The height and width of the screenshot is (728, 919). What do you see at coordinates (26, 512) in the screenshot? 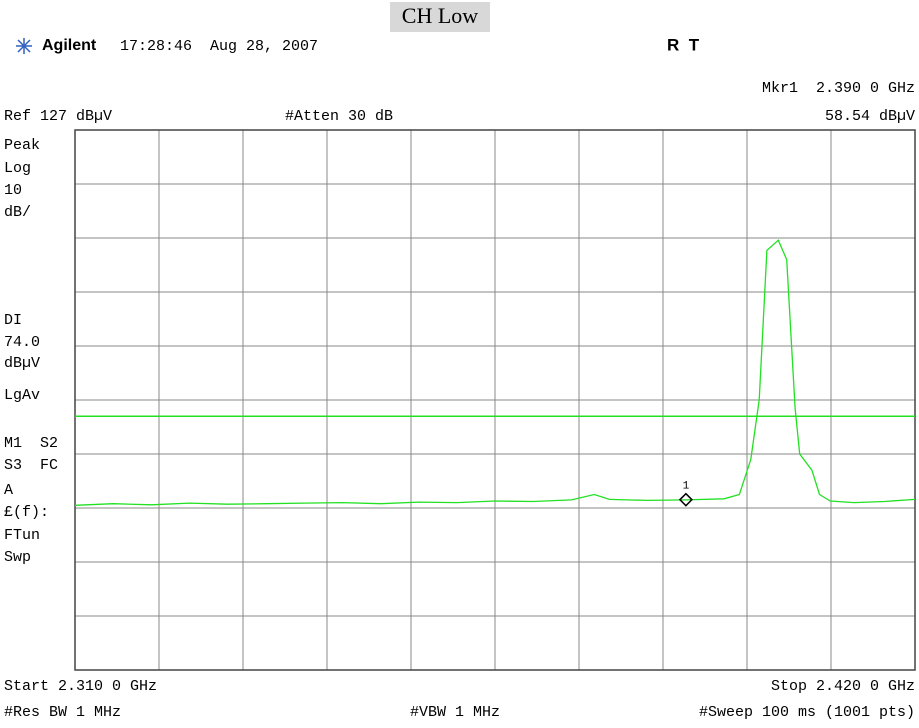
I see `side-label: £(f):` at bounding box center [26, 512].